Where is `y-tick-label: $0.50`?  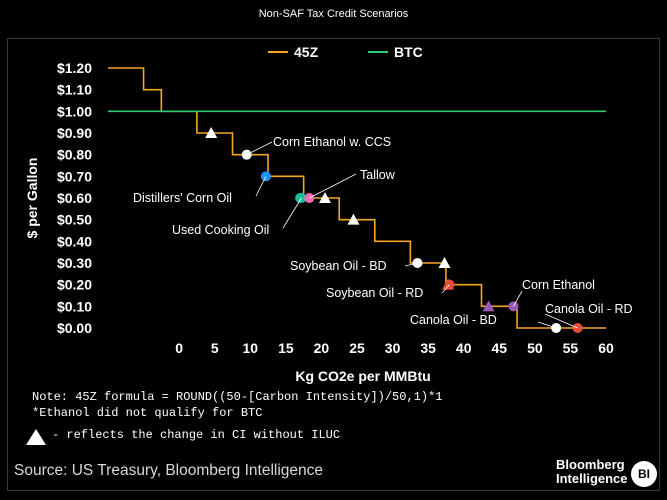
y-tick-label: $0.50 is located at coordinates (74, 220).